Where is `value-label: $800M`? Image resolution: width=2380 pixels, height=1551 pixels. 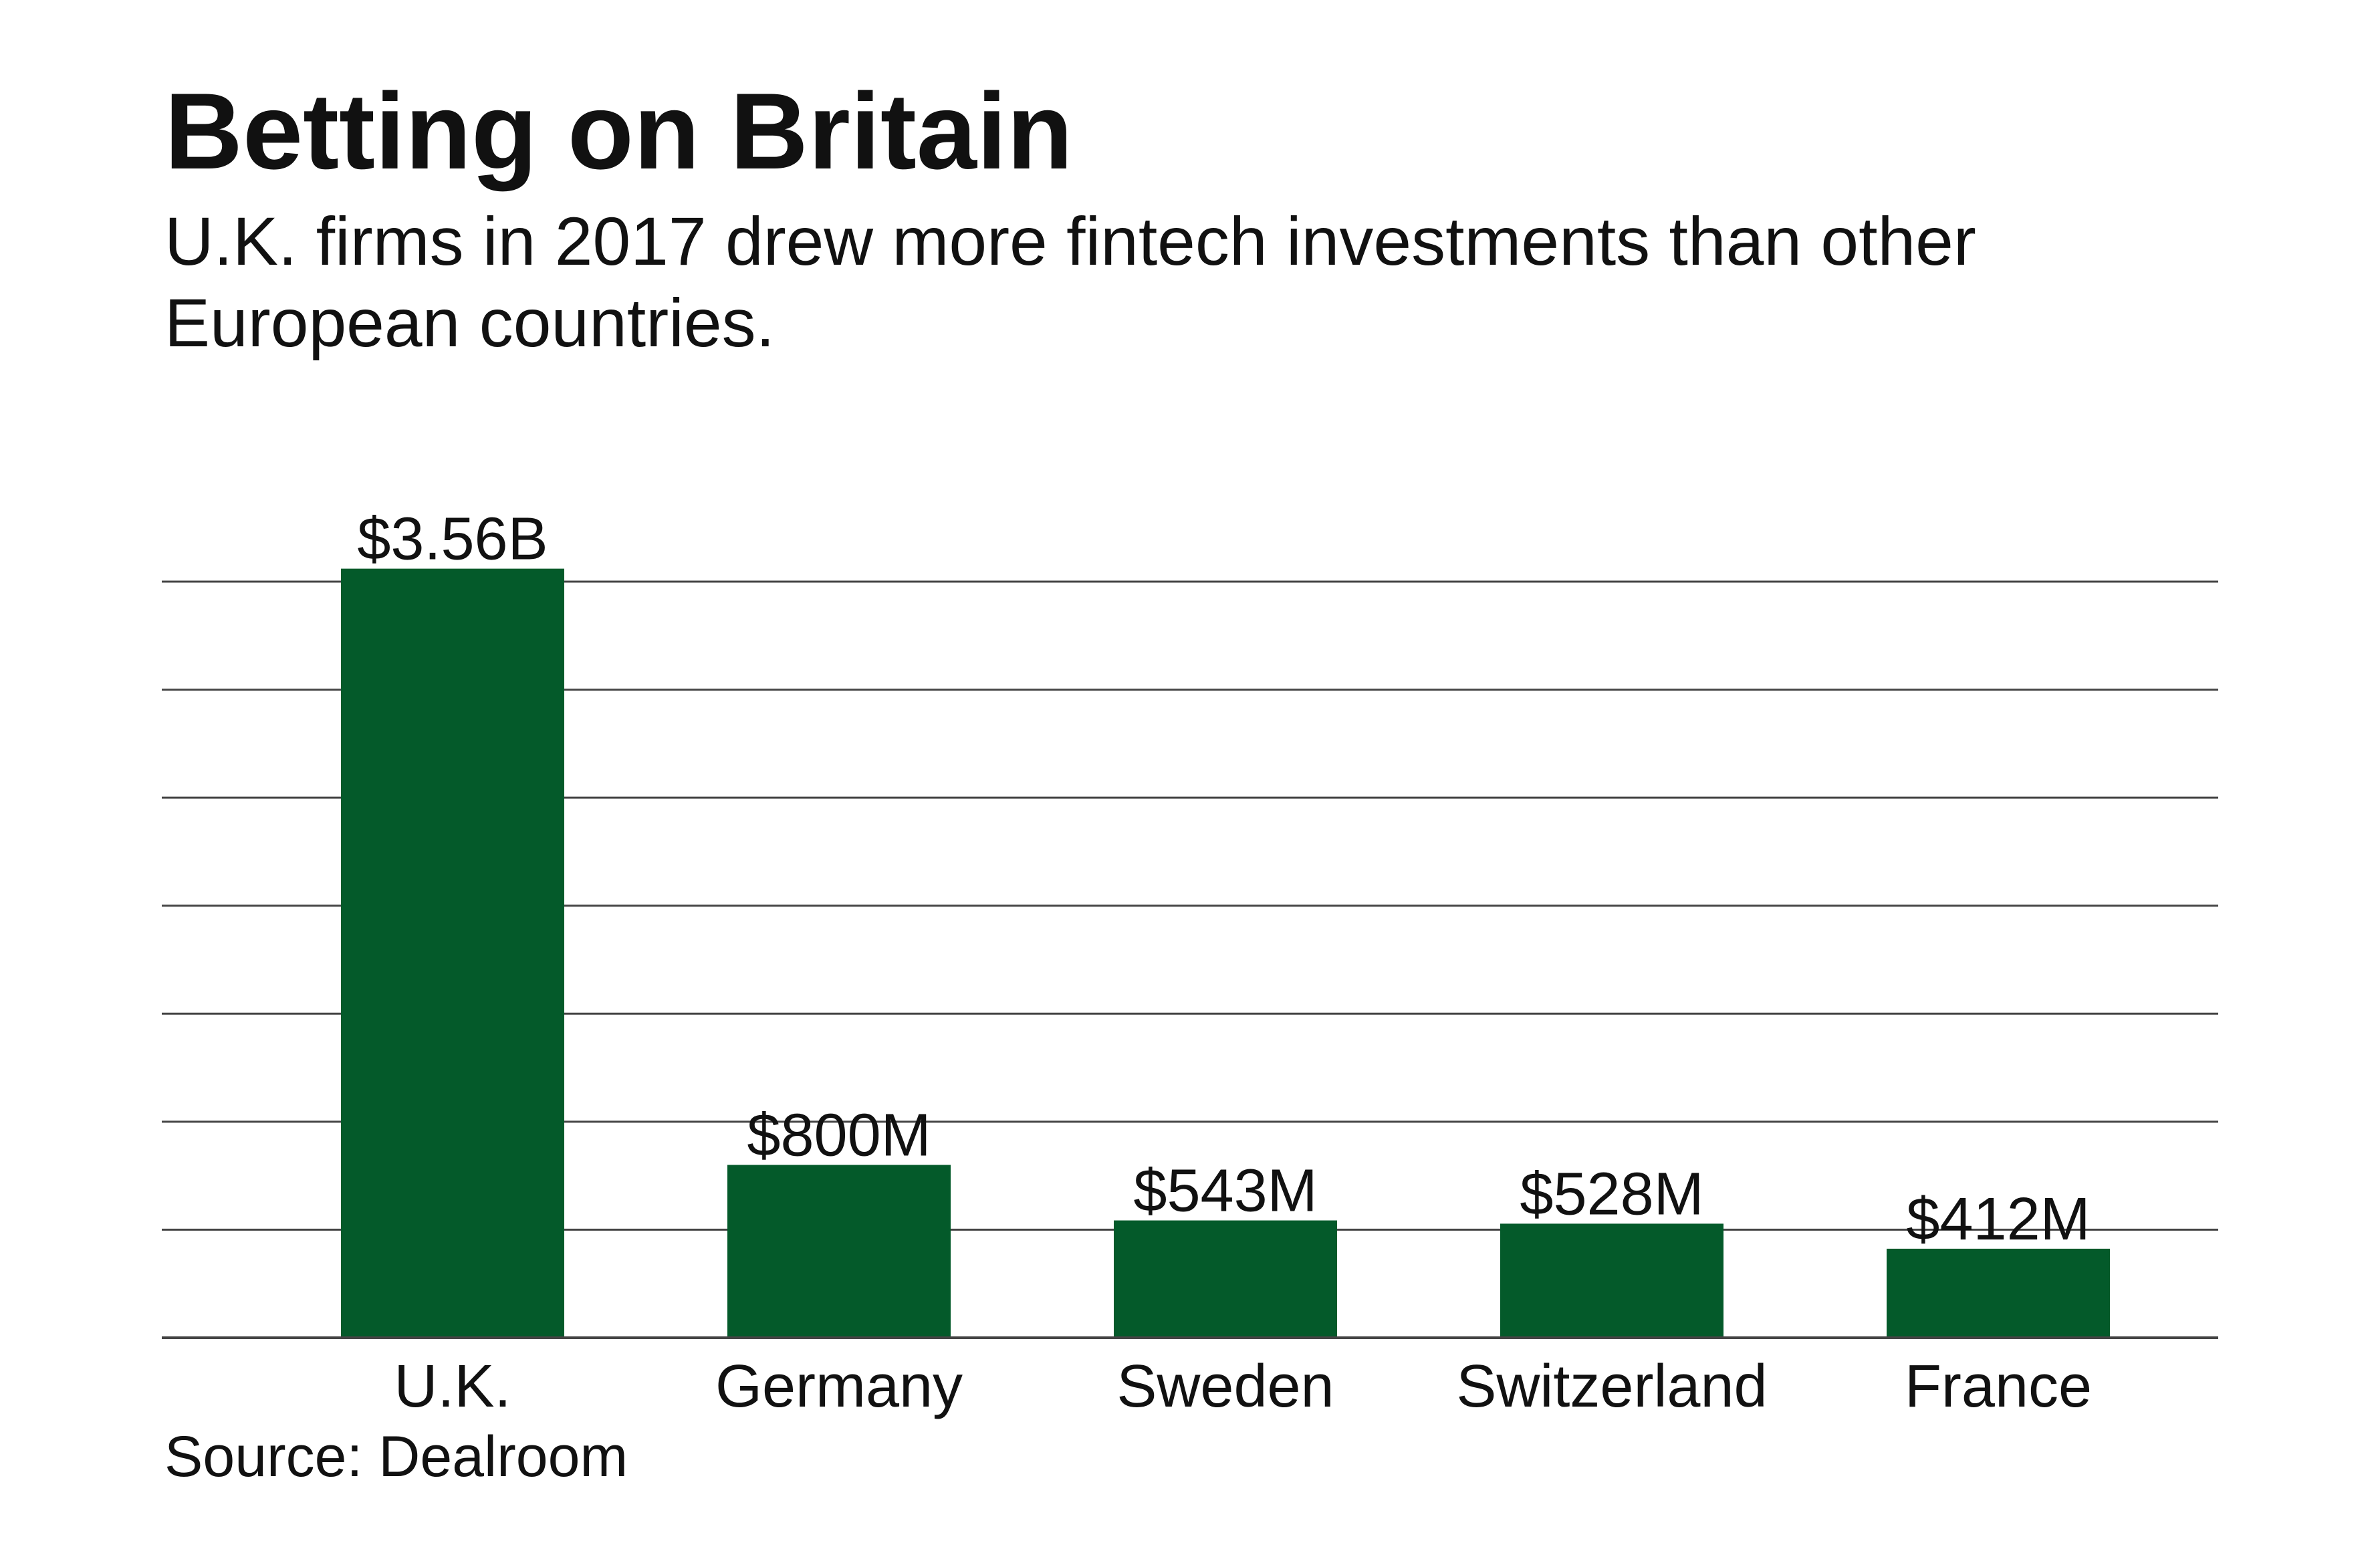 value-label: $800M is located at coordinates (839, 1135).